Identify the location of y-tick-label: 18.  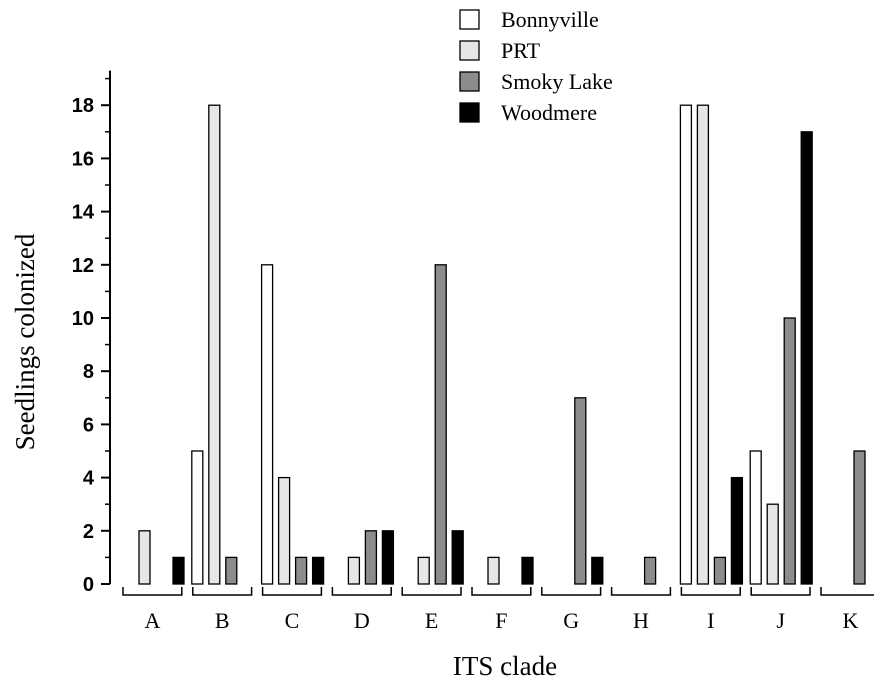
(83, 106).